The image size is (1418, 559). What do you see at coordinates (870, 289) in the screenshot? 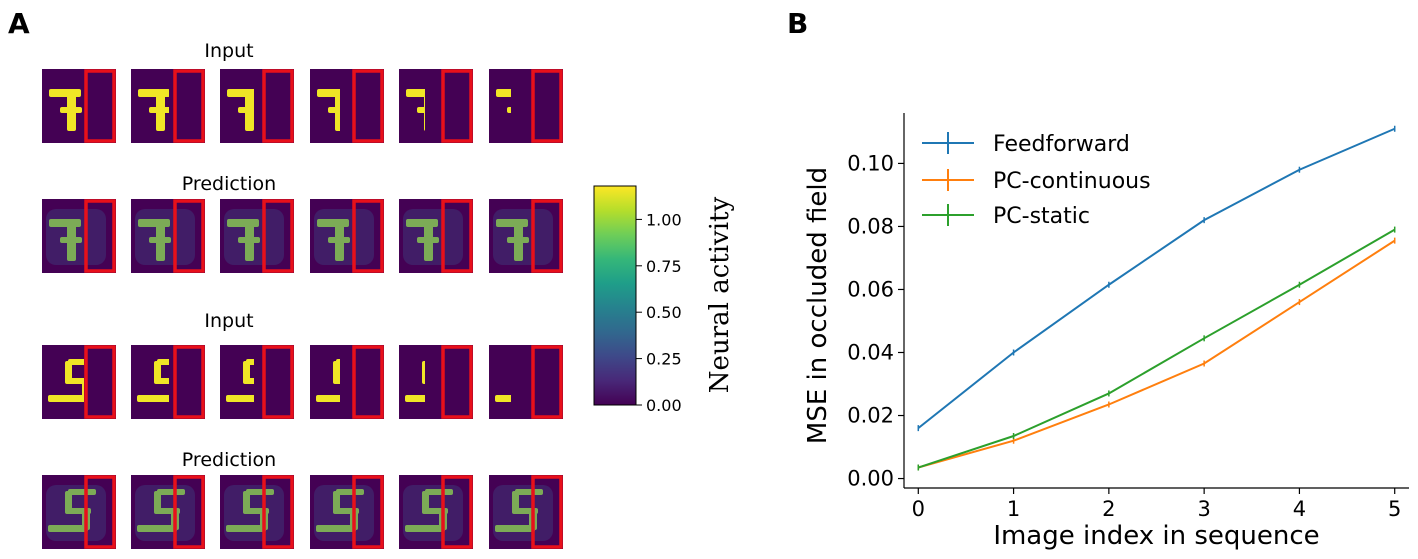
I see `y-tick-label: 0.06` at bounding box center [870, 289].